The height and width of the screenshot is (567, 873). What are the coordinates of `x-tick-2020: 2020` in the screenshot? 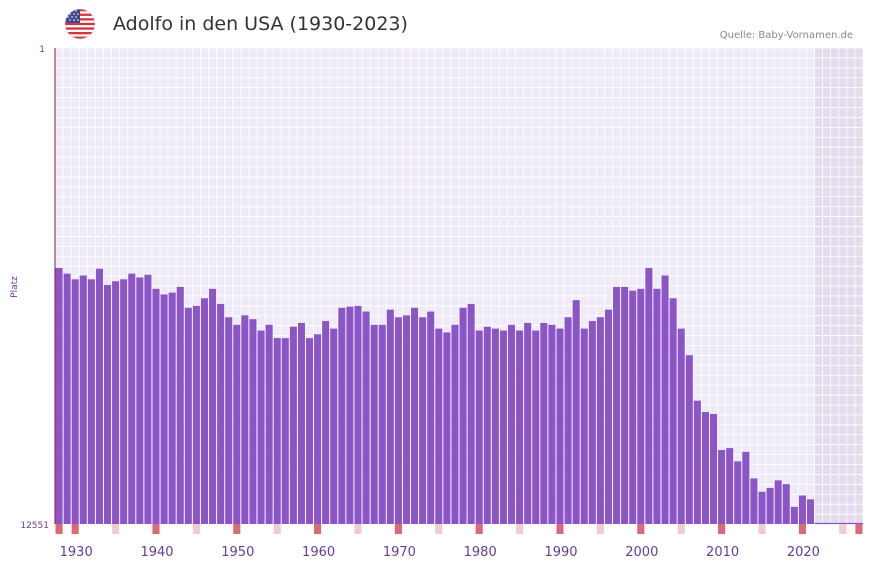 It's located at (803, 552).